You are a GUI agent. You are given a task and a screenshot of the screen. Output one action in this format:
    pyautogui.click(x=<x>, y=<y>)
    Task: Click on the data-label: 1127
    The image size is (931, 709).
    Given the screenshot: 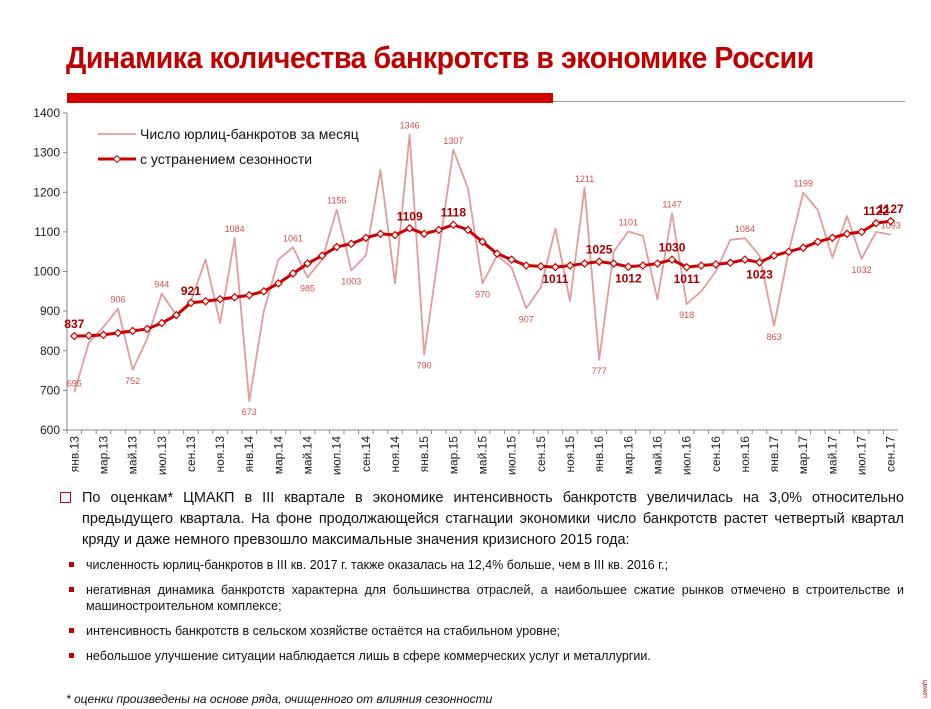 What is the action you would take?
    pyautogui.click(x=891, y=209)
    